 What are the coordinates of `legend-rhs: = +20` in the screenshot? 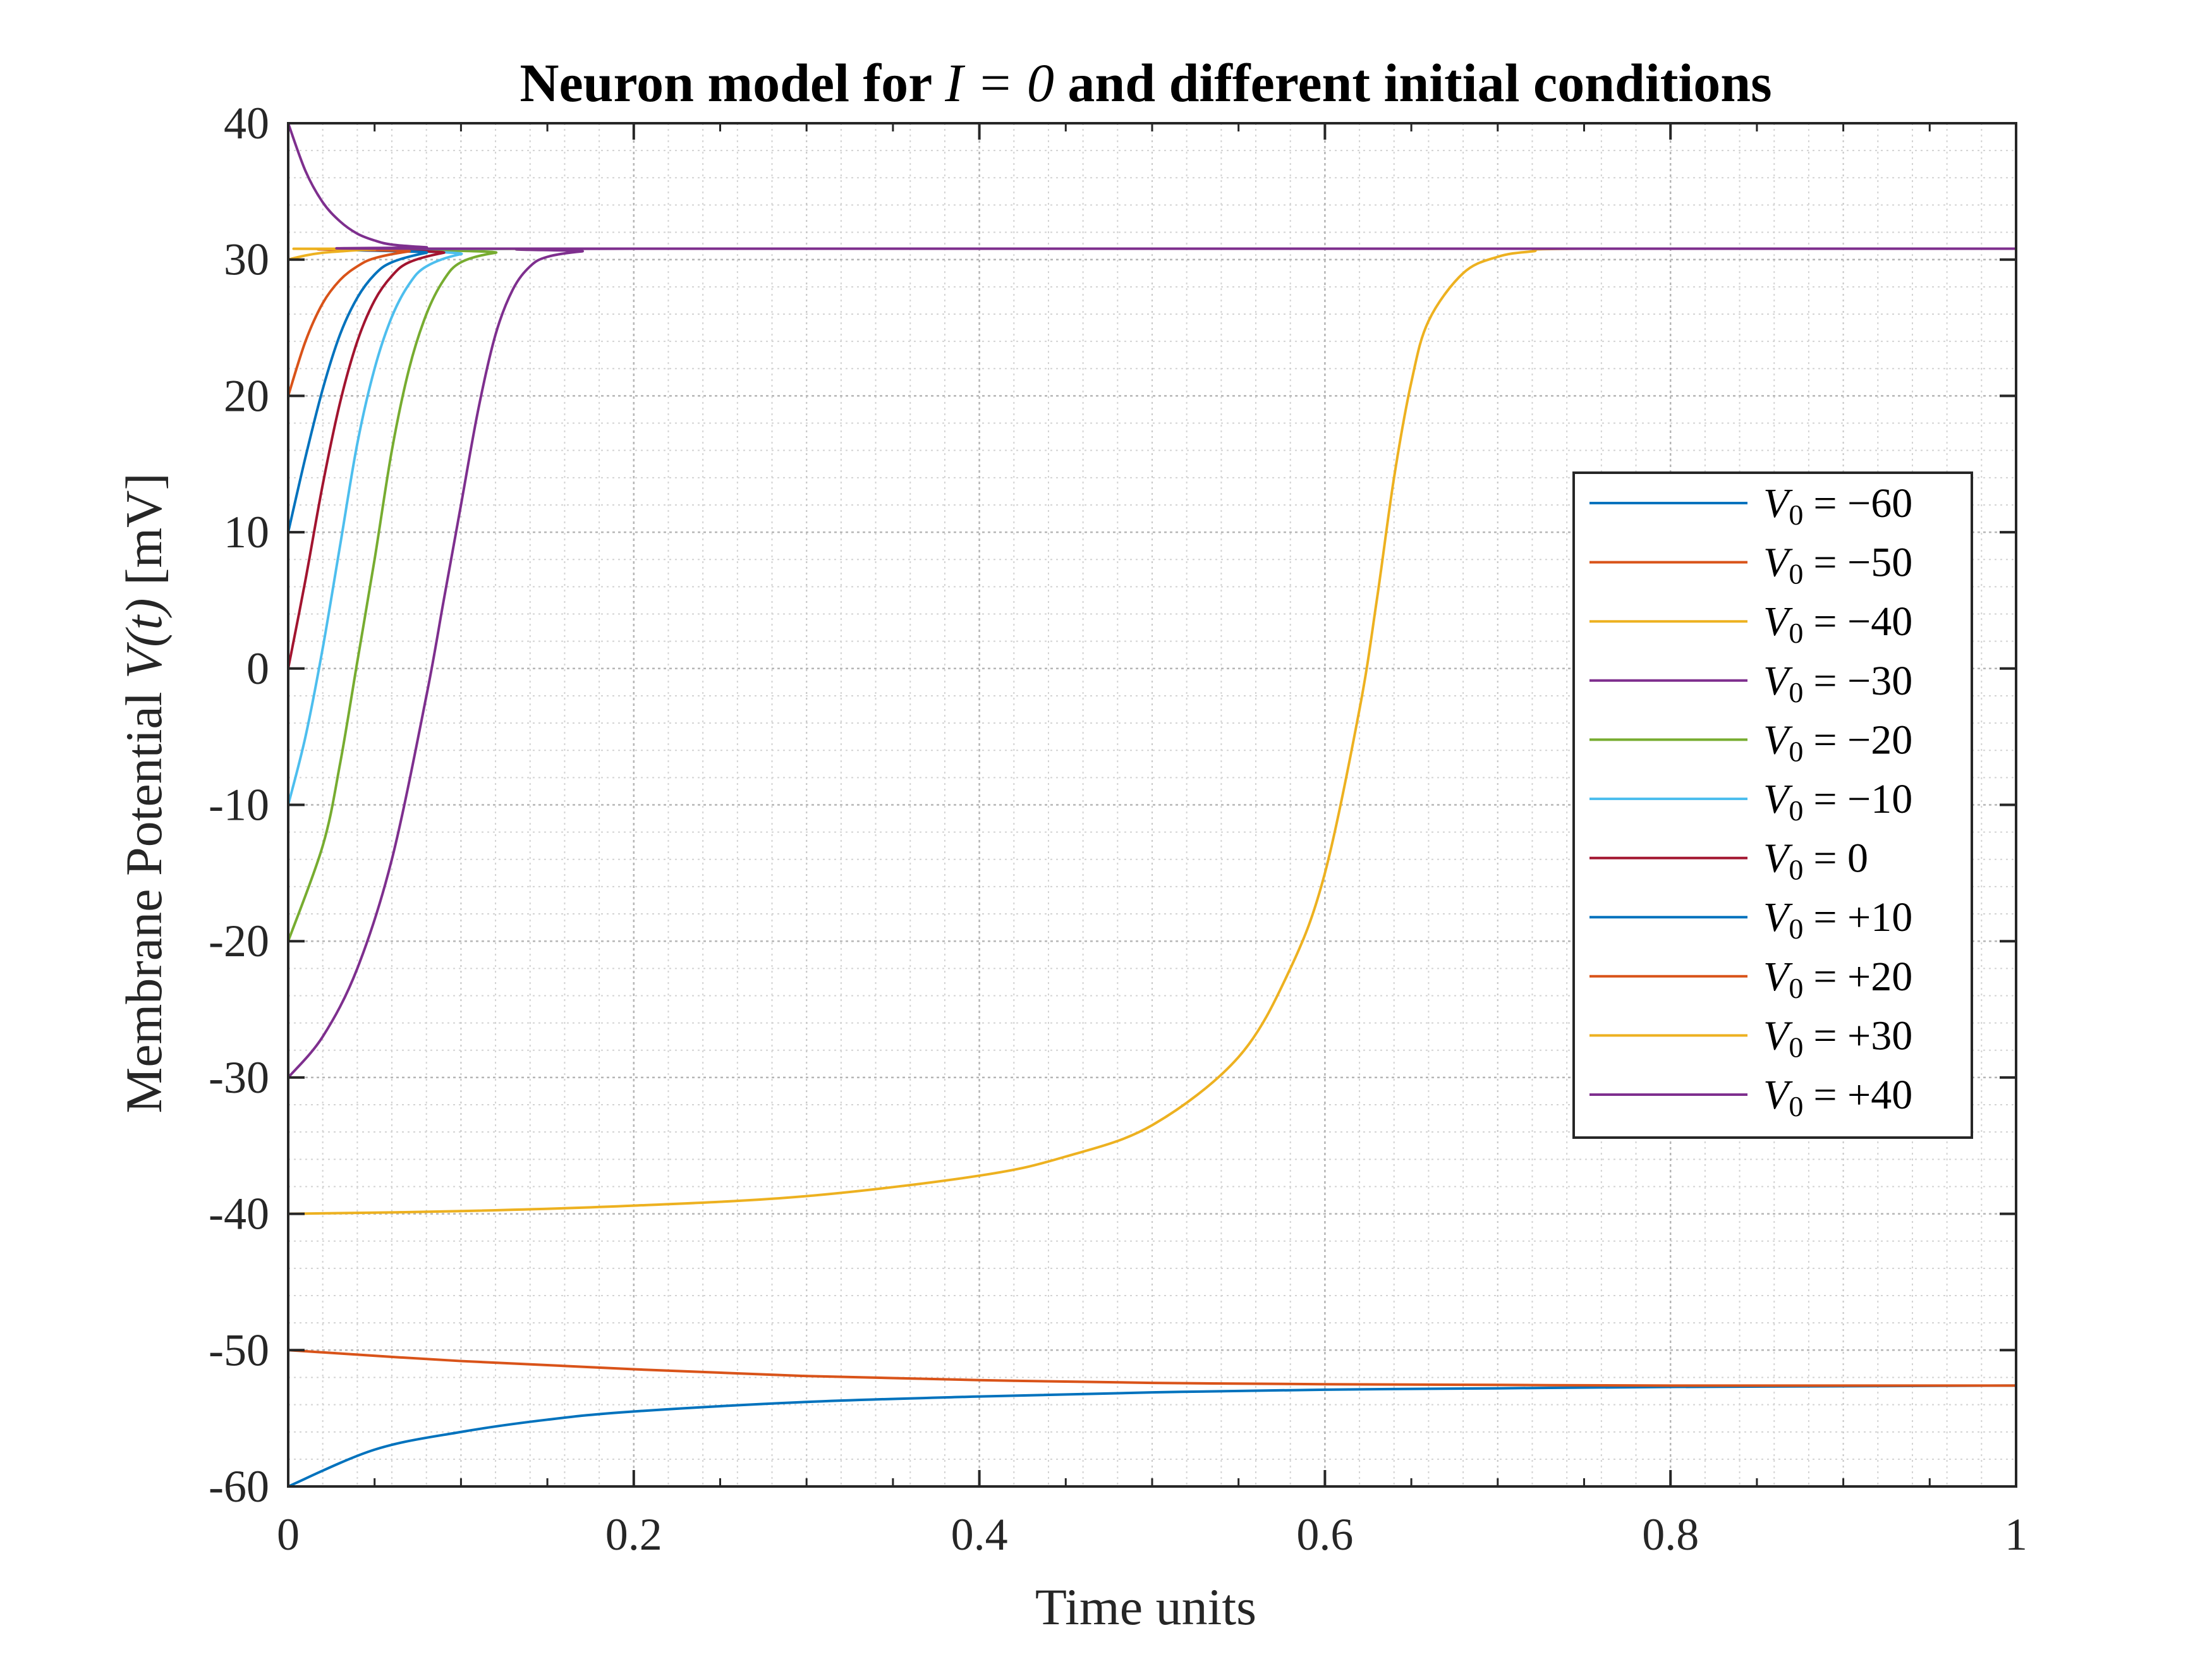 It's located at (1862, 977).